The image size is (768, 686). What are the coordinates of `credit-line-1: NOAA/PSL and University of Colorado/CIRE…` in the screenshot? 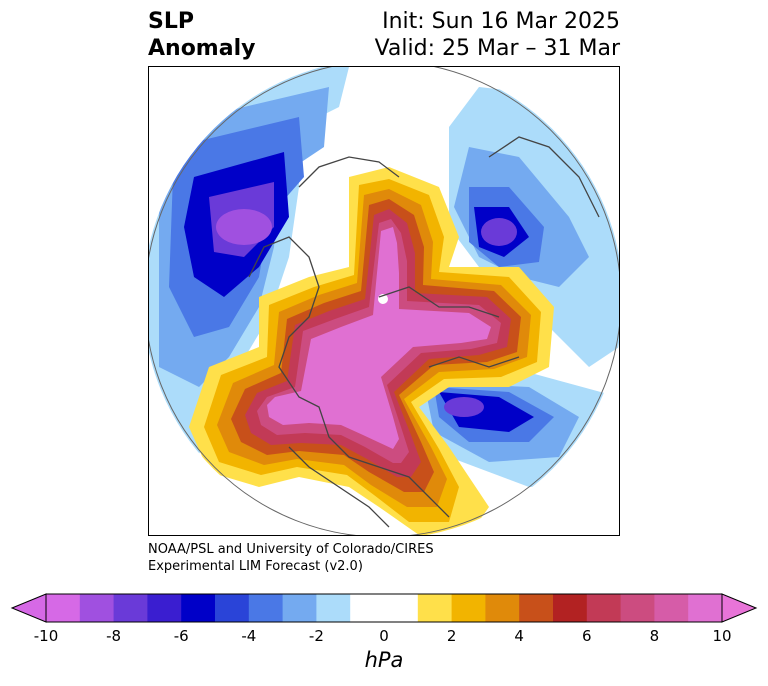 It's located at (291, 549).